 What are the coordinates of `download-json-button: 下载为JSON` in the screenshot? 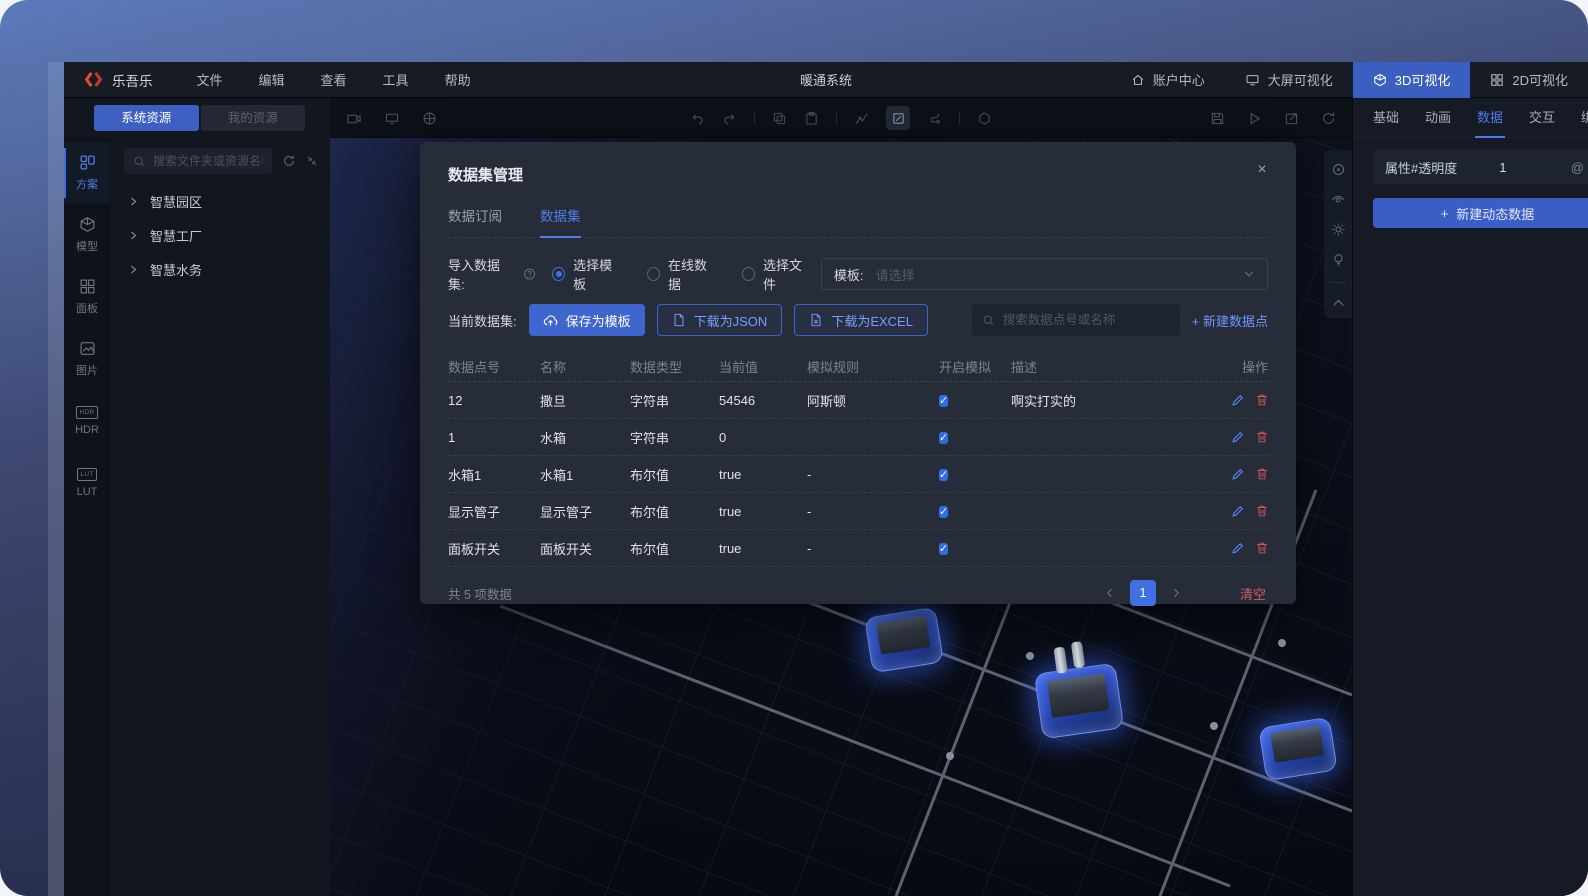 It's located at (719, 320).